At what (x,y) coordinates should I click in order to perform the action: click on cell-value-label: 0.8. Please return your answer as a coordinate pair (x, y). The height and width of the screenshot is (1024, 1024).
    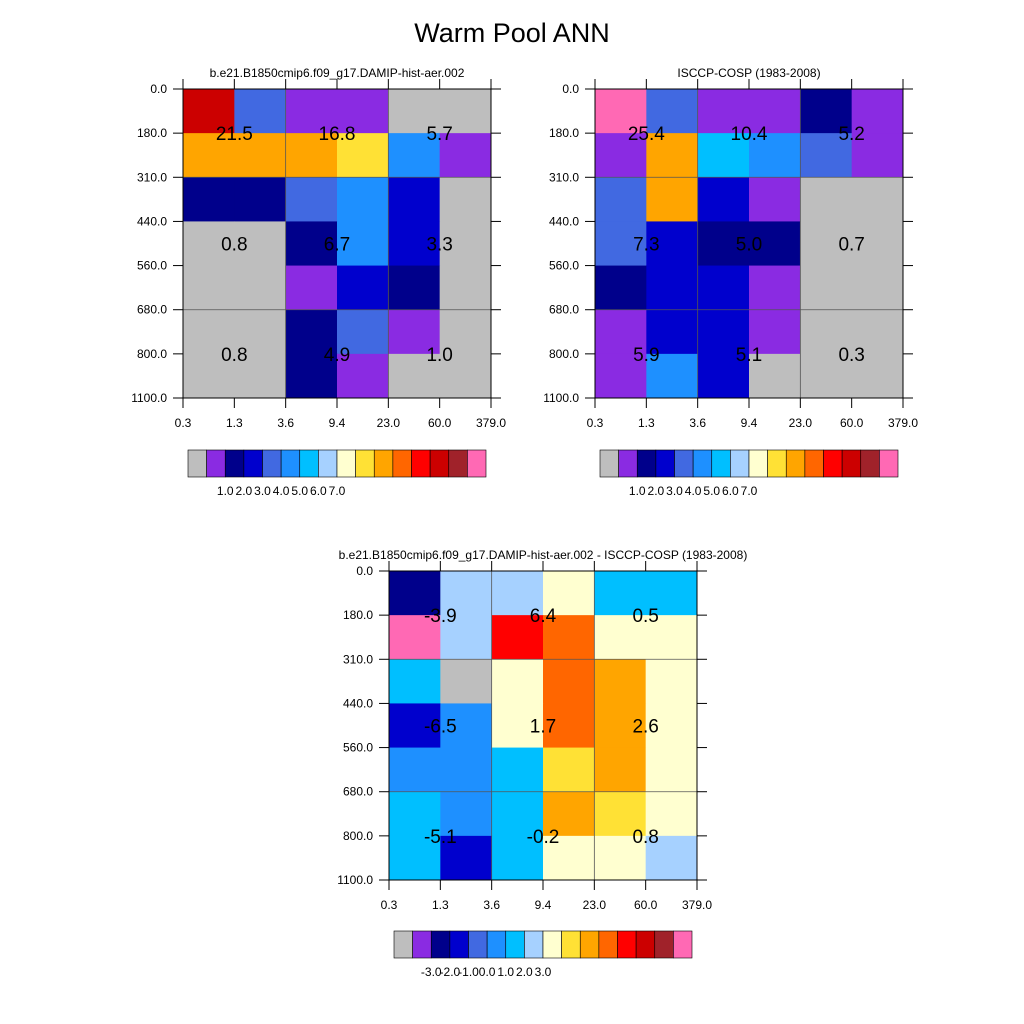
    Looking at the image, I should click on (234, 355).